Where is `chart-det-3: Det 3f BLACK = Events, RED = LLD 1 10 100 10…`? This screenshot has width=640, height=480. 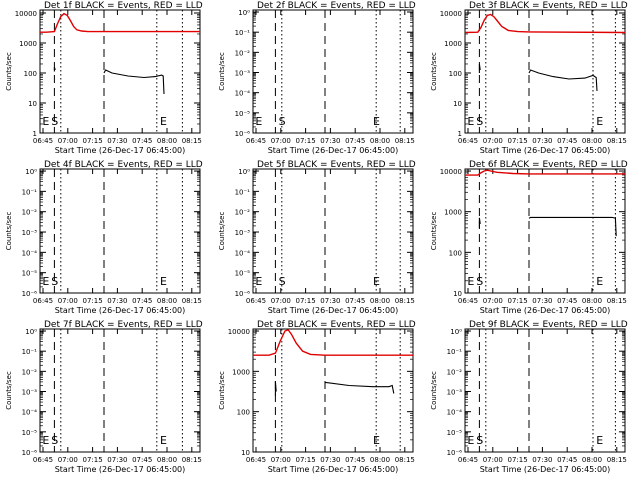
chart-det-3: Det 3f BLACK = Events, RED = LLD 1 10 100 10… is located at coordinates (529, 78).